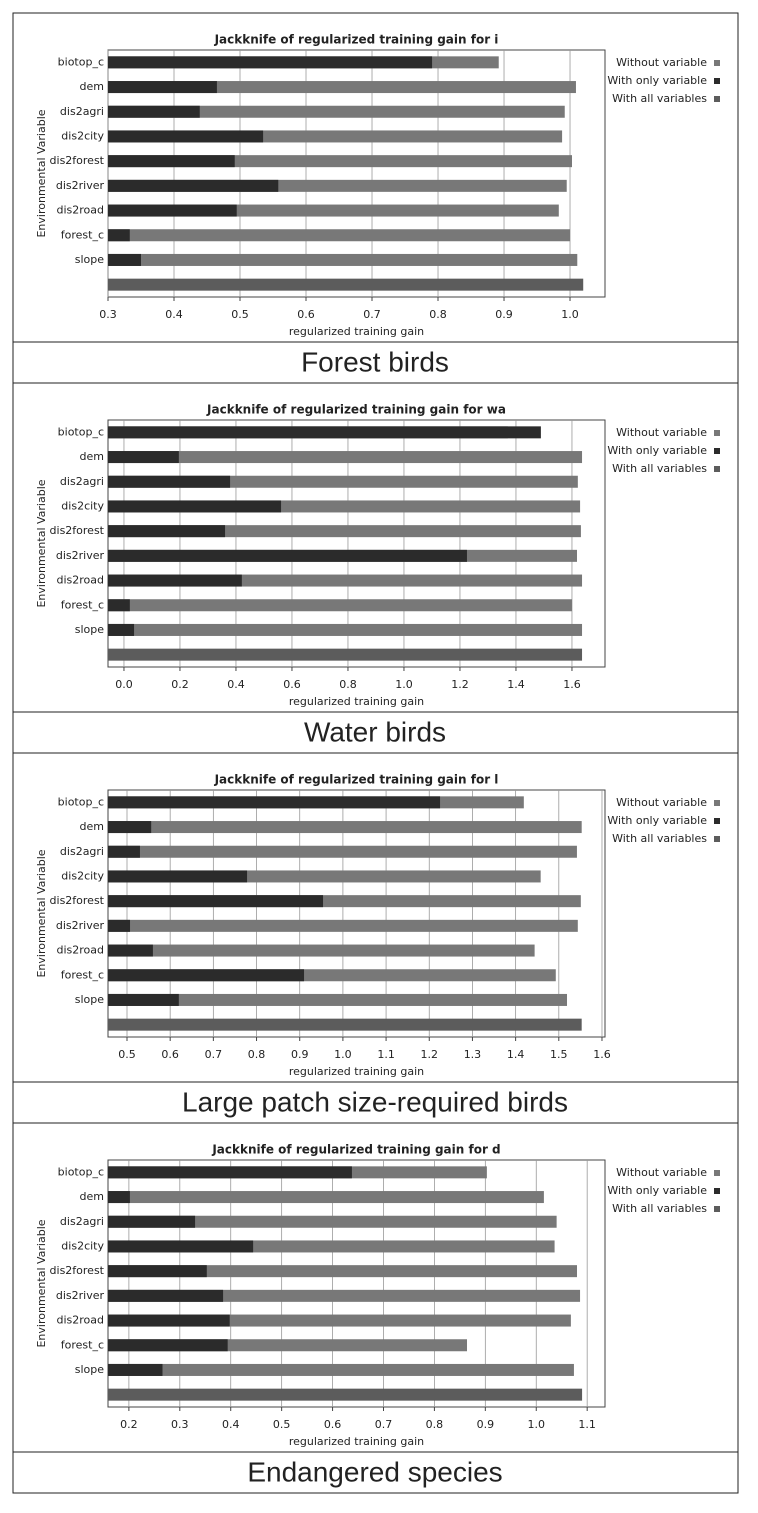  What do you see at coordinates (659, 1208) in the screenshot?
I see `legend-label: With all variables` at bounding box center [659, 1208].